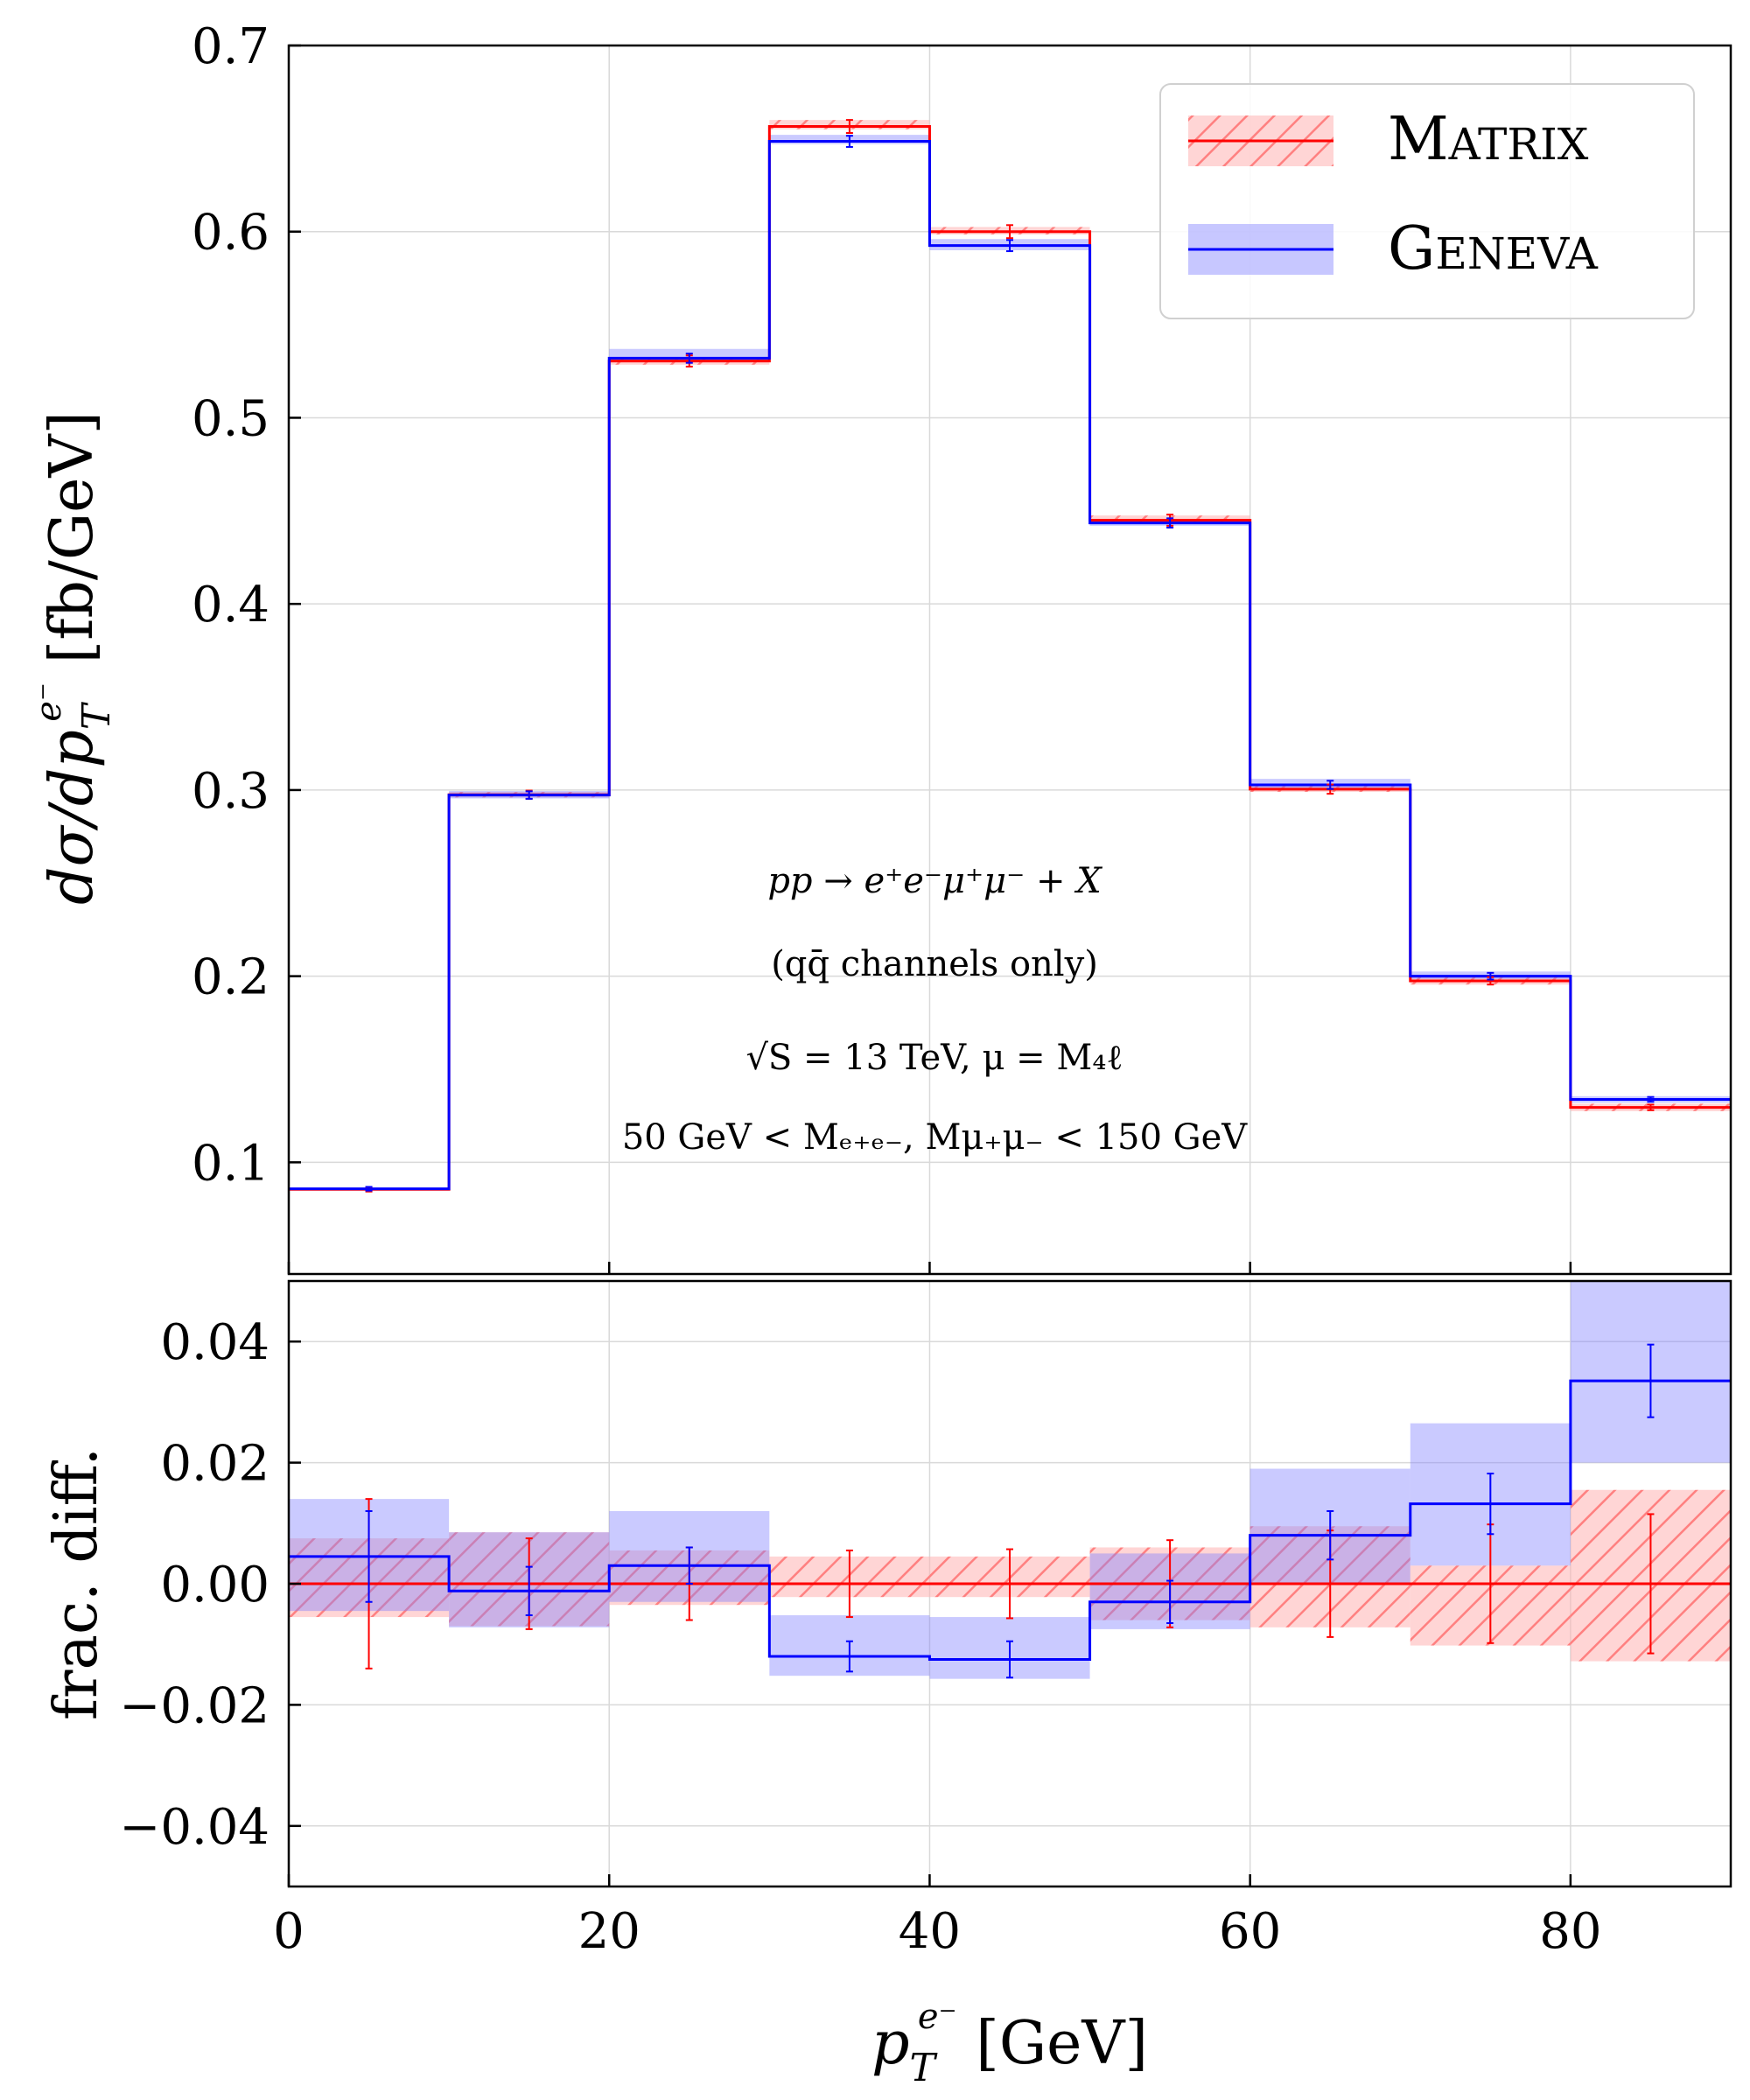  I want to click on y-tick-label: 0.5, so click(231, 418).